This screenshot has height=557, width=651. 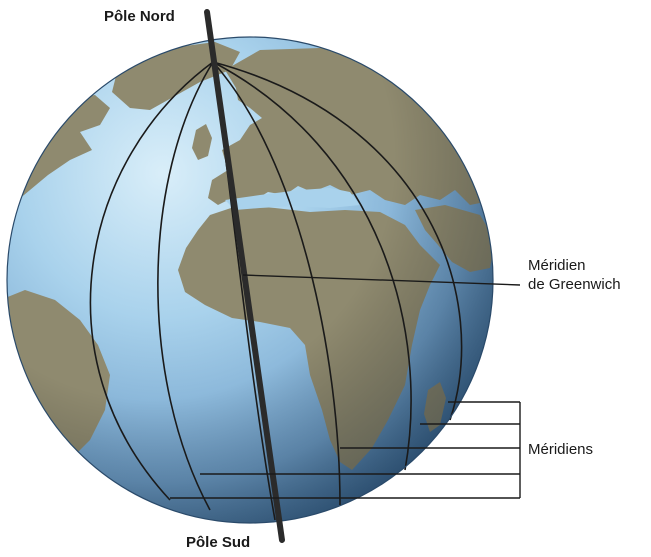 What do you see at coordinates (561, 449) in the screenshot?
I see `meridians-label: Méridiens` at bounding box center [561, 449].